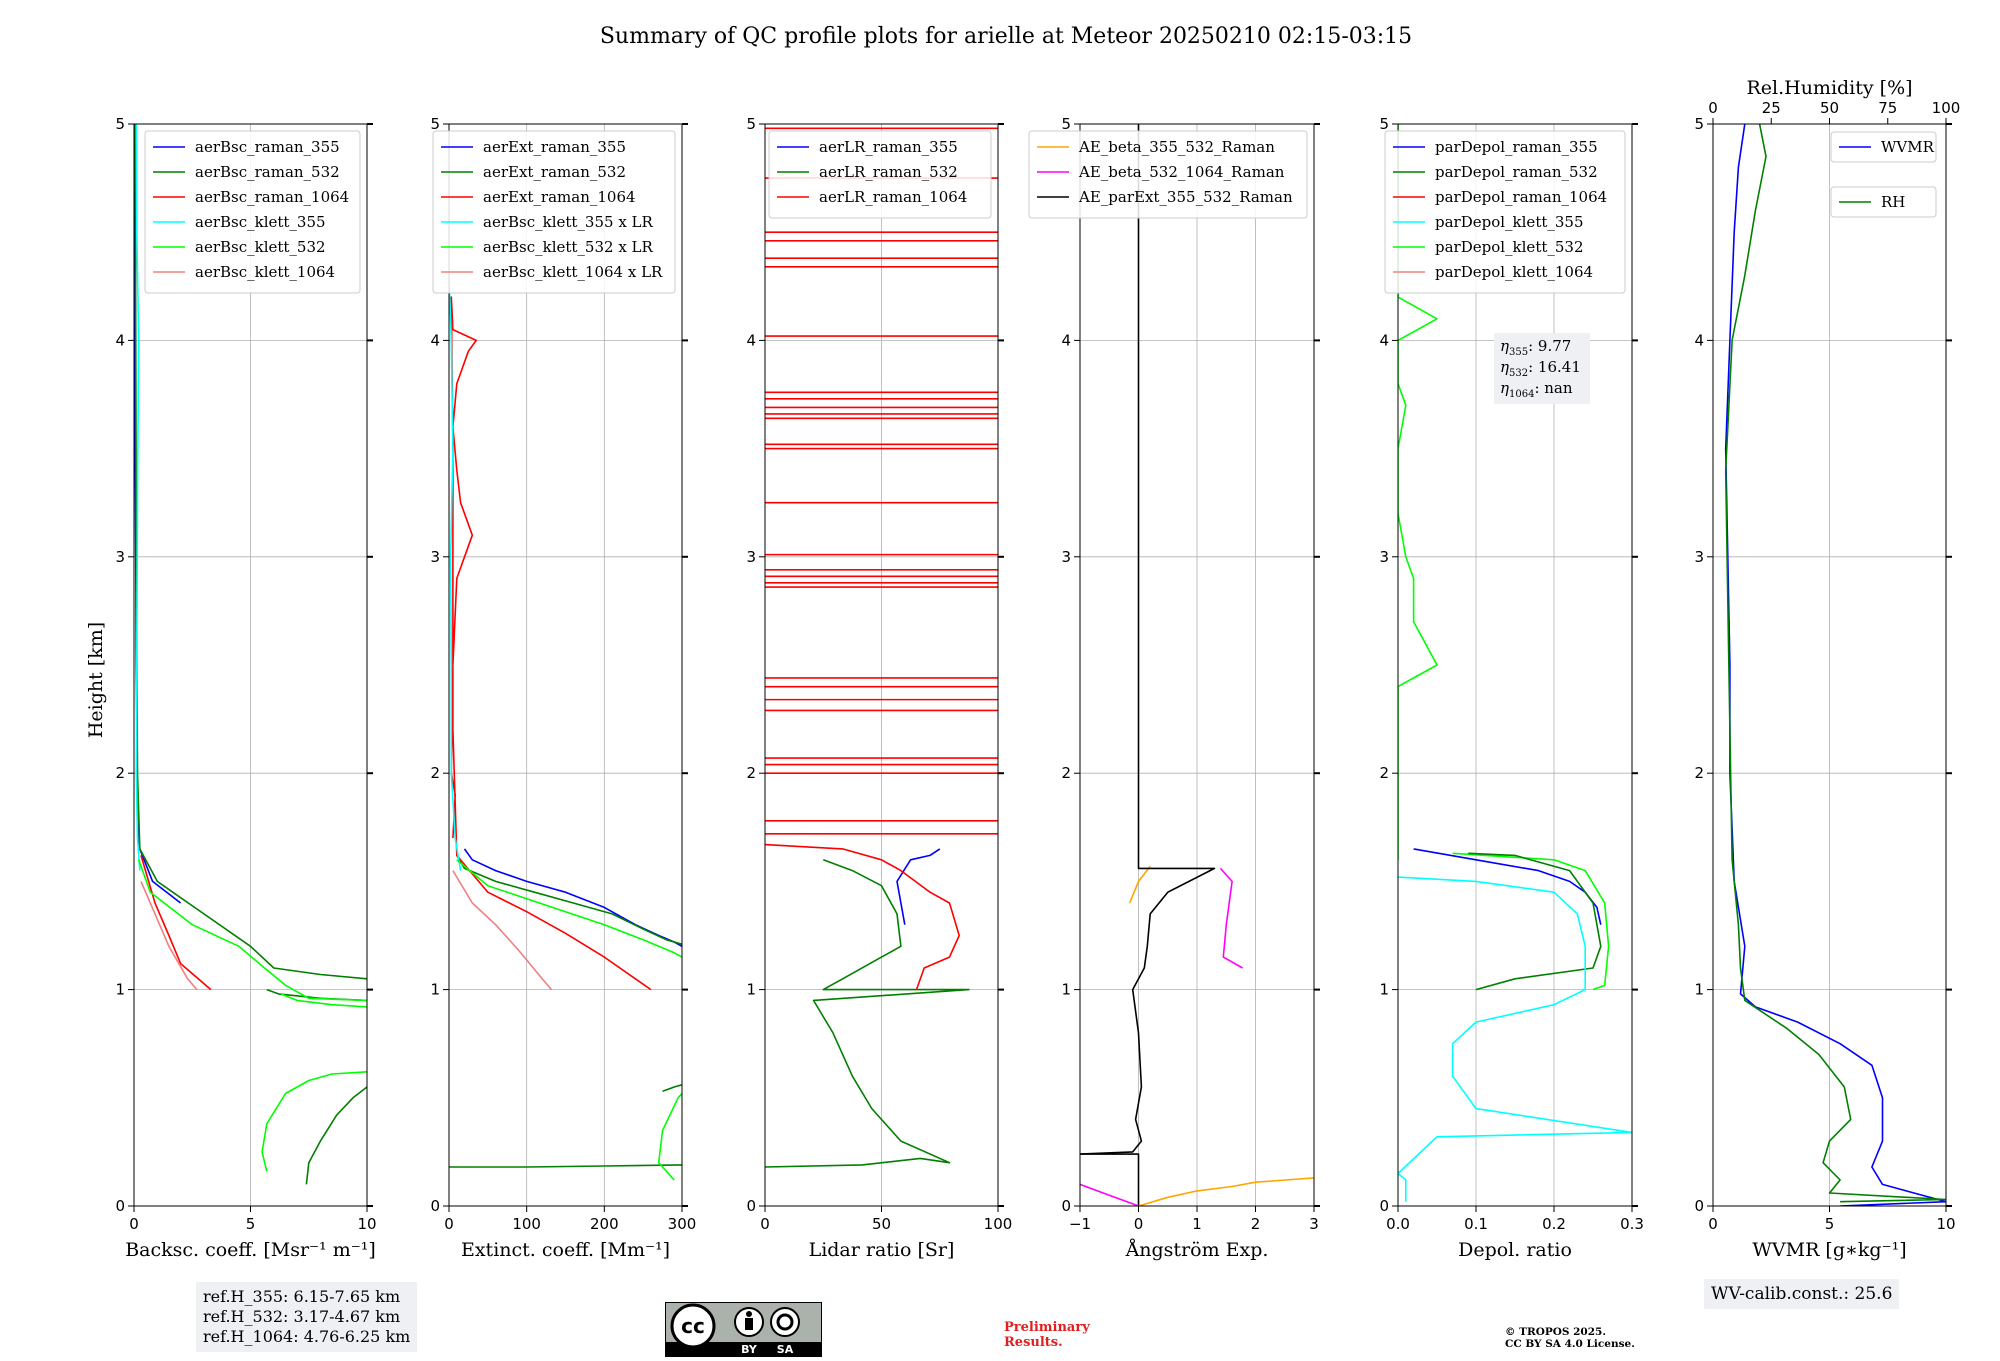 The height and width of the screenshot is (1361, 2000). Describe the element at coordinates (881, 1224) in the screenshot. I see `x-tick-label: 50` at that location.